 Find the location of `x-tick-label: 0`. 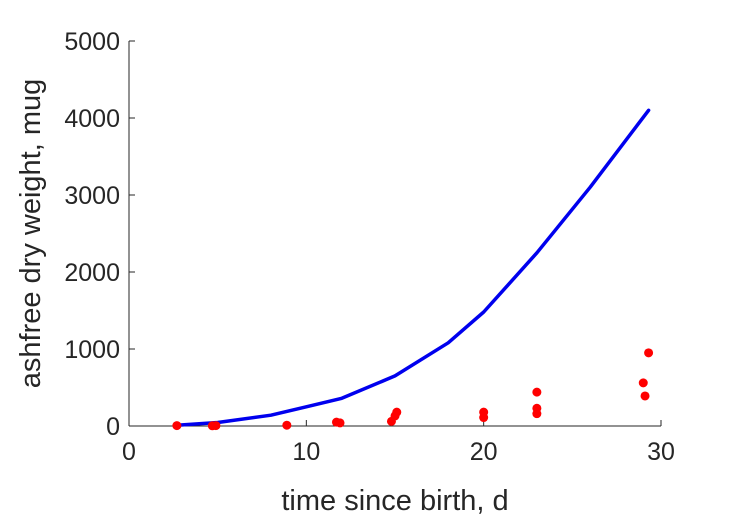

x-tick-label: 0 is located at coordinates (129, 452).